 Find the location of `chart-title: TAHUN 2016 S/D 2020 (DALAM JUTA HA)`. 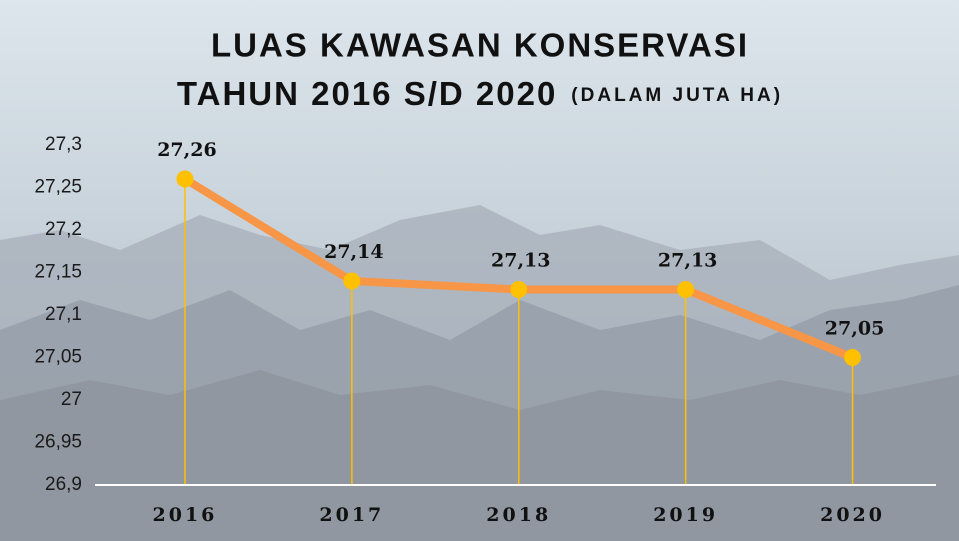

chart-title: TAHUN 2016 S/D 2020 (DALAM JUTA HA) is located at coordinates (480, 93).